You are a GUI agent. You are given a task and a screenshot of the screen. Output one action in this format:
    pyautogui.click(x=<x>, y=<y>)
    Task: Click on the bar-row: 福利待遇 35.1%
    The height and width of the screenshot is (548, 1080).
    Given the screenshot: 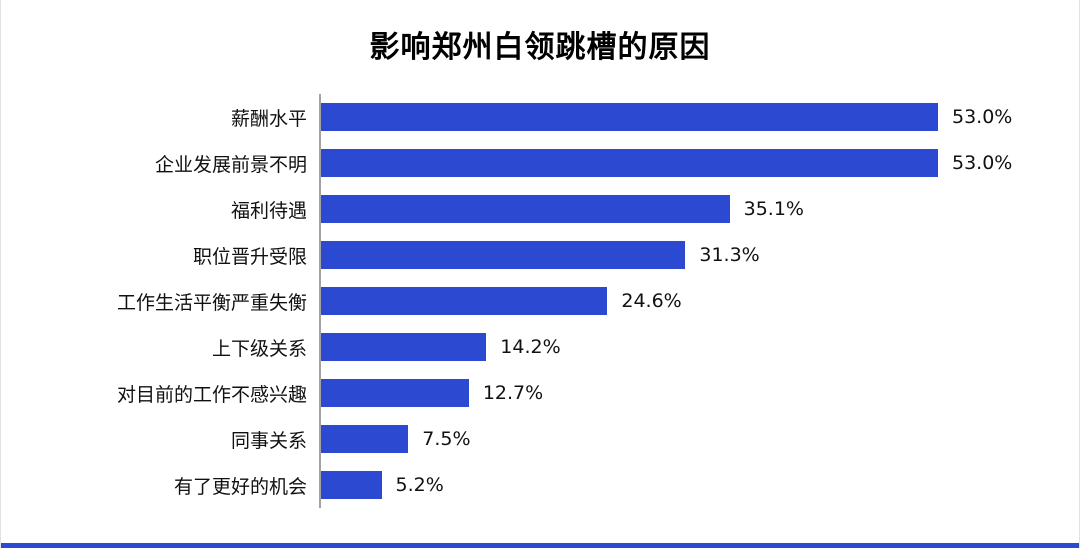 What is the action you would take?
    pyautogui.click(x=540, y=209)
    